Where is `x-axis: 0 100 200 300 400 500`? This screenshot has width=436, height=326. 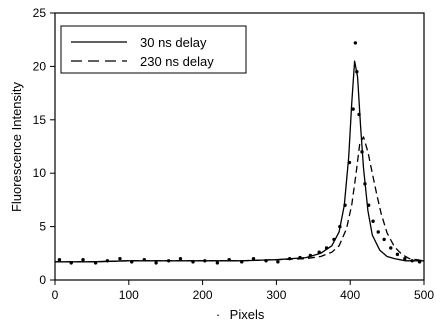
x-axis: 0 100 200 300 400 500 is located at coordinates (243, 291).